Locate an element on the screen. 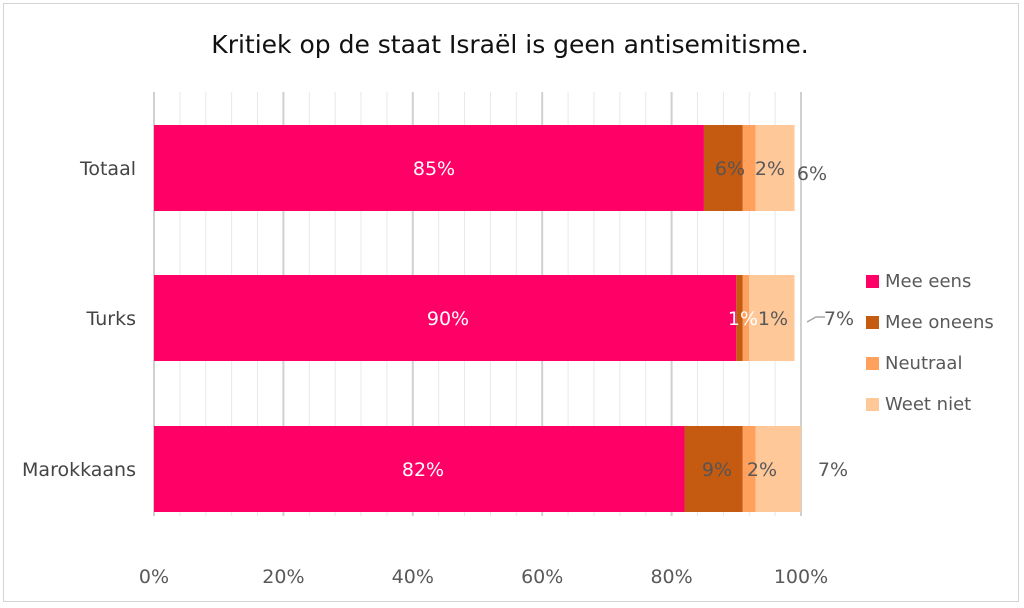  category-label: Totaal is located at coordinates (107, 169).